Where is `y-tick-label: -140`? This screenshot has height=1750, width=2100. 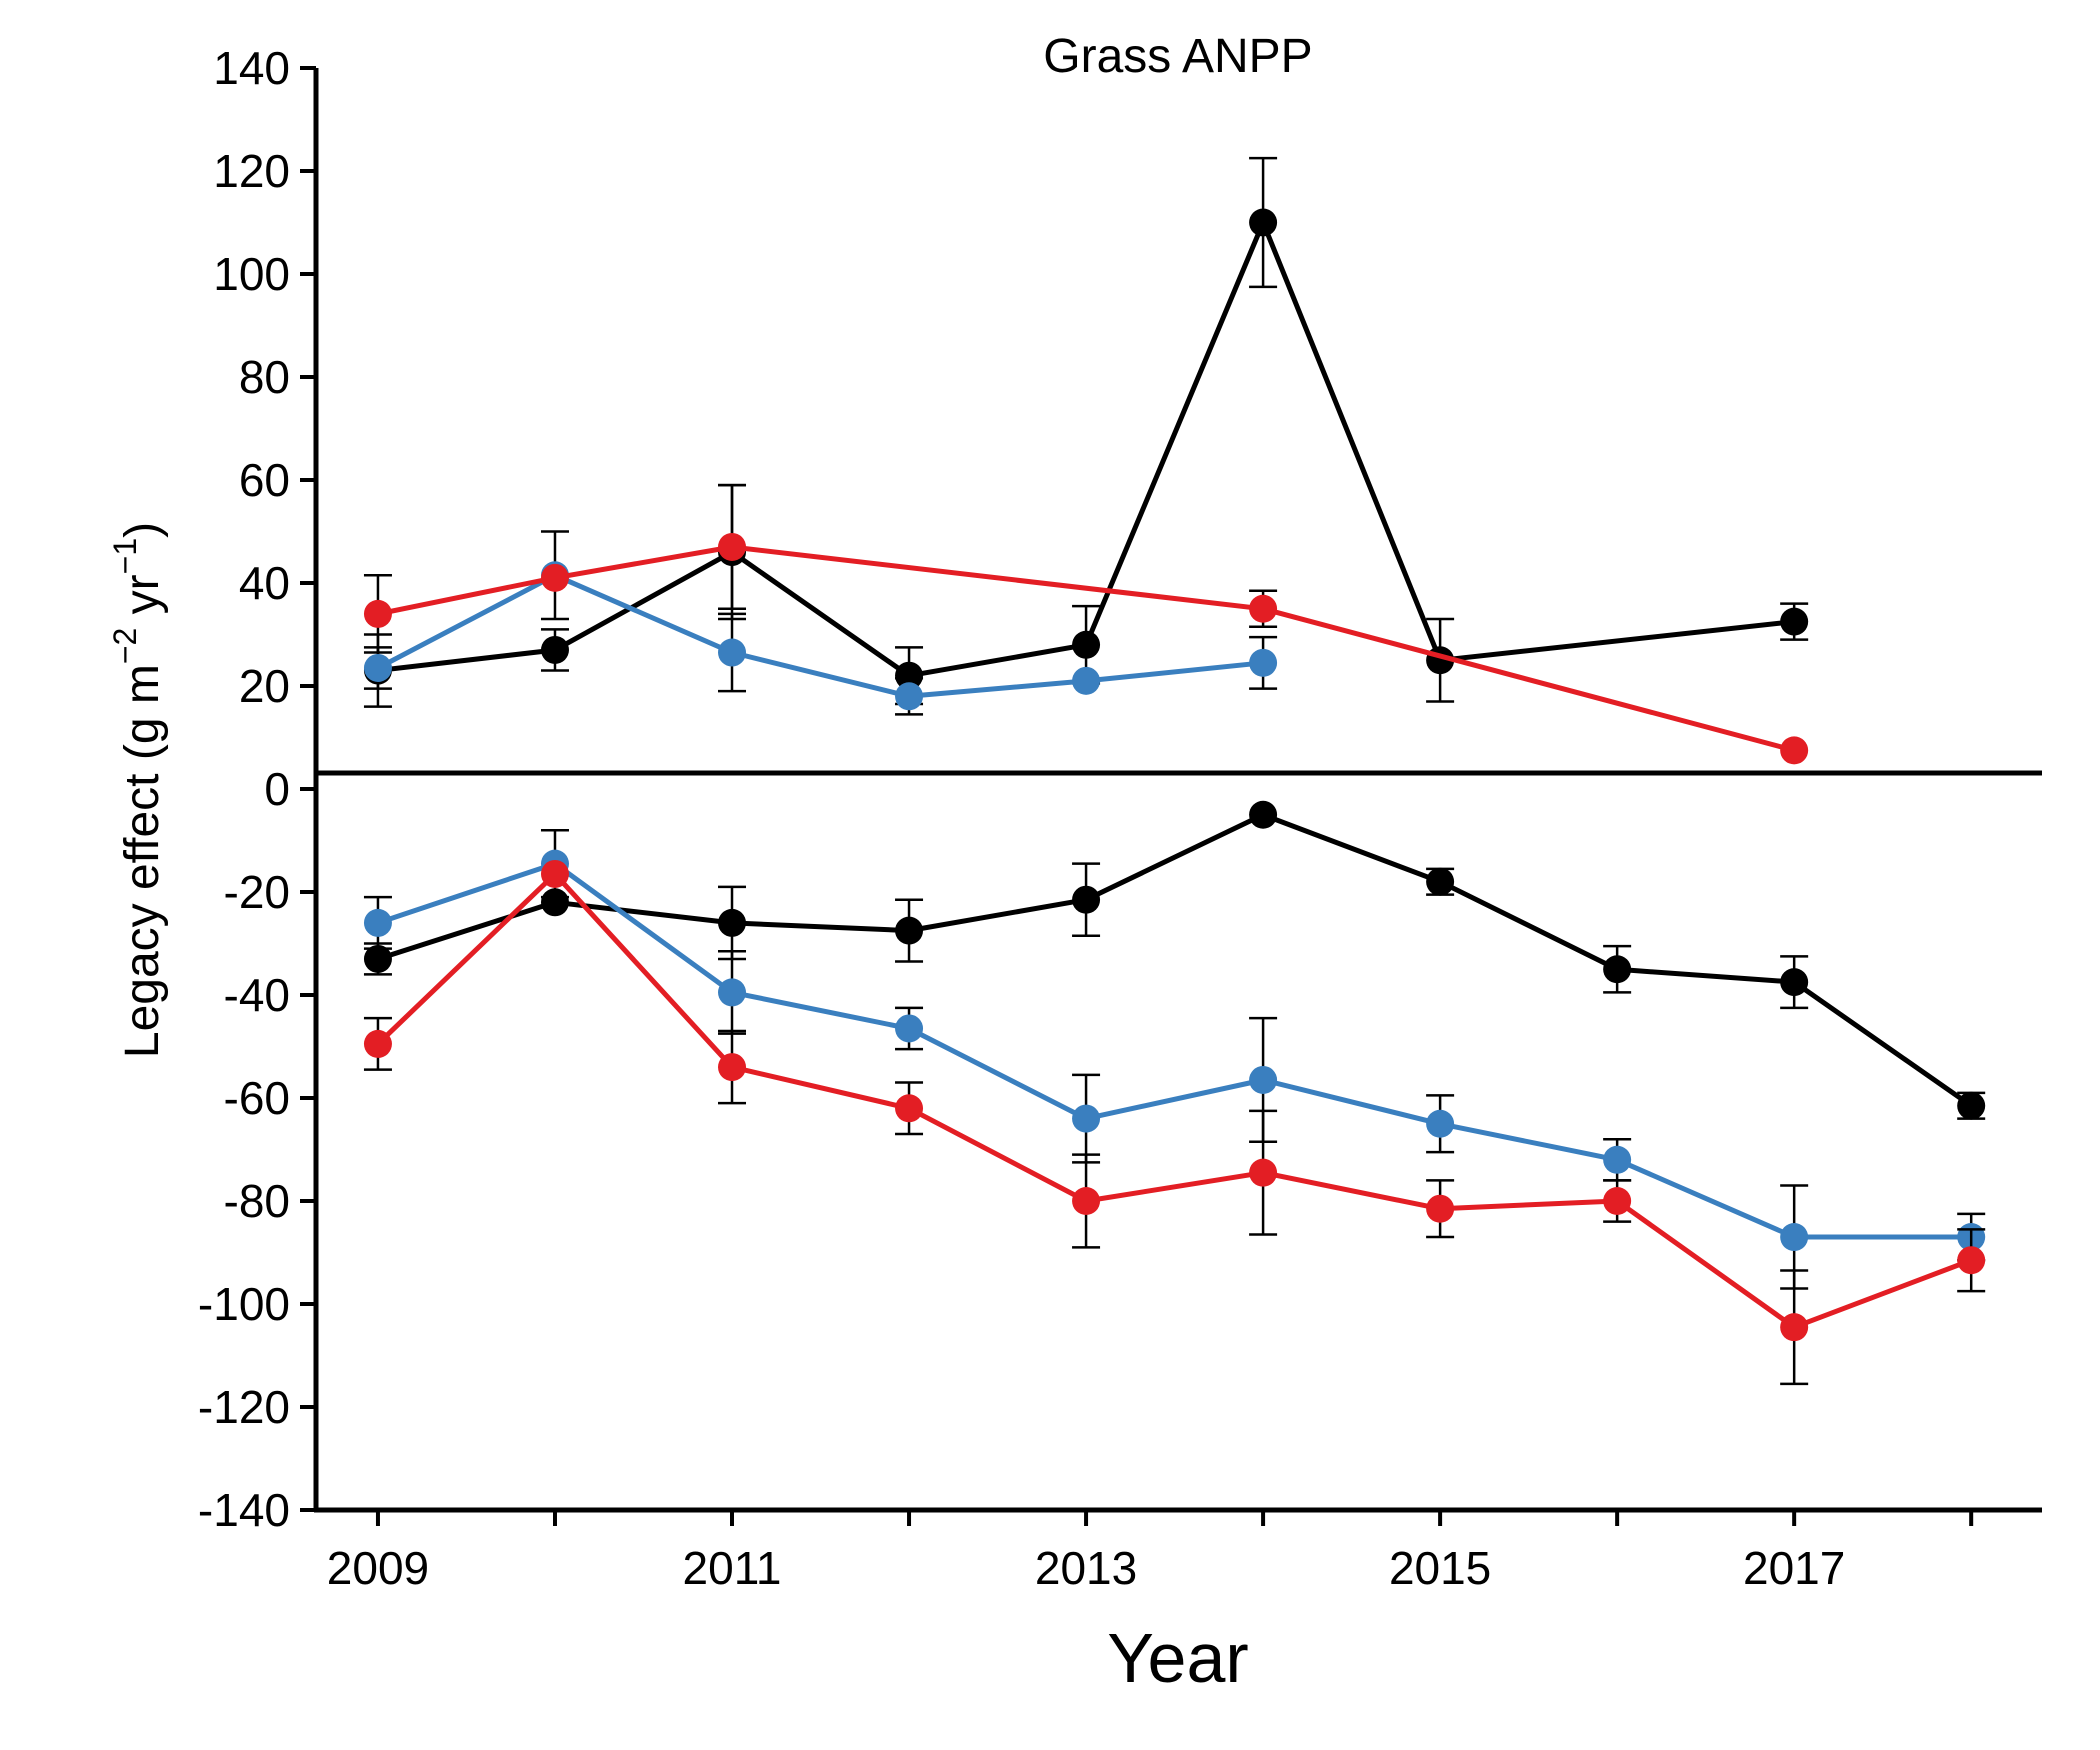 y-tick-label: -140 is located at coordinates (244, 1510).